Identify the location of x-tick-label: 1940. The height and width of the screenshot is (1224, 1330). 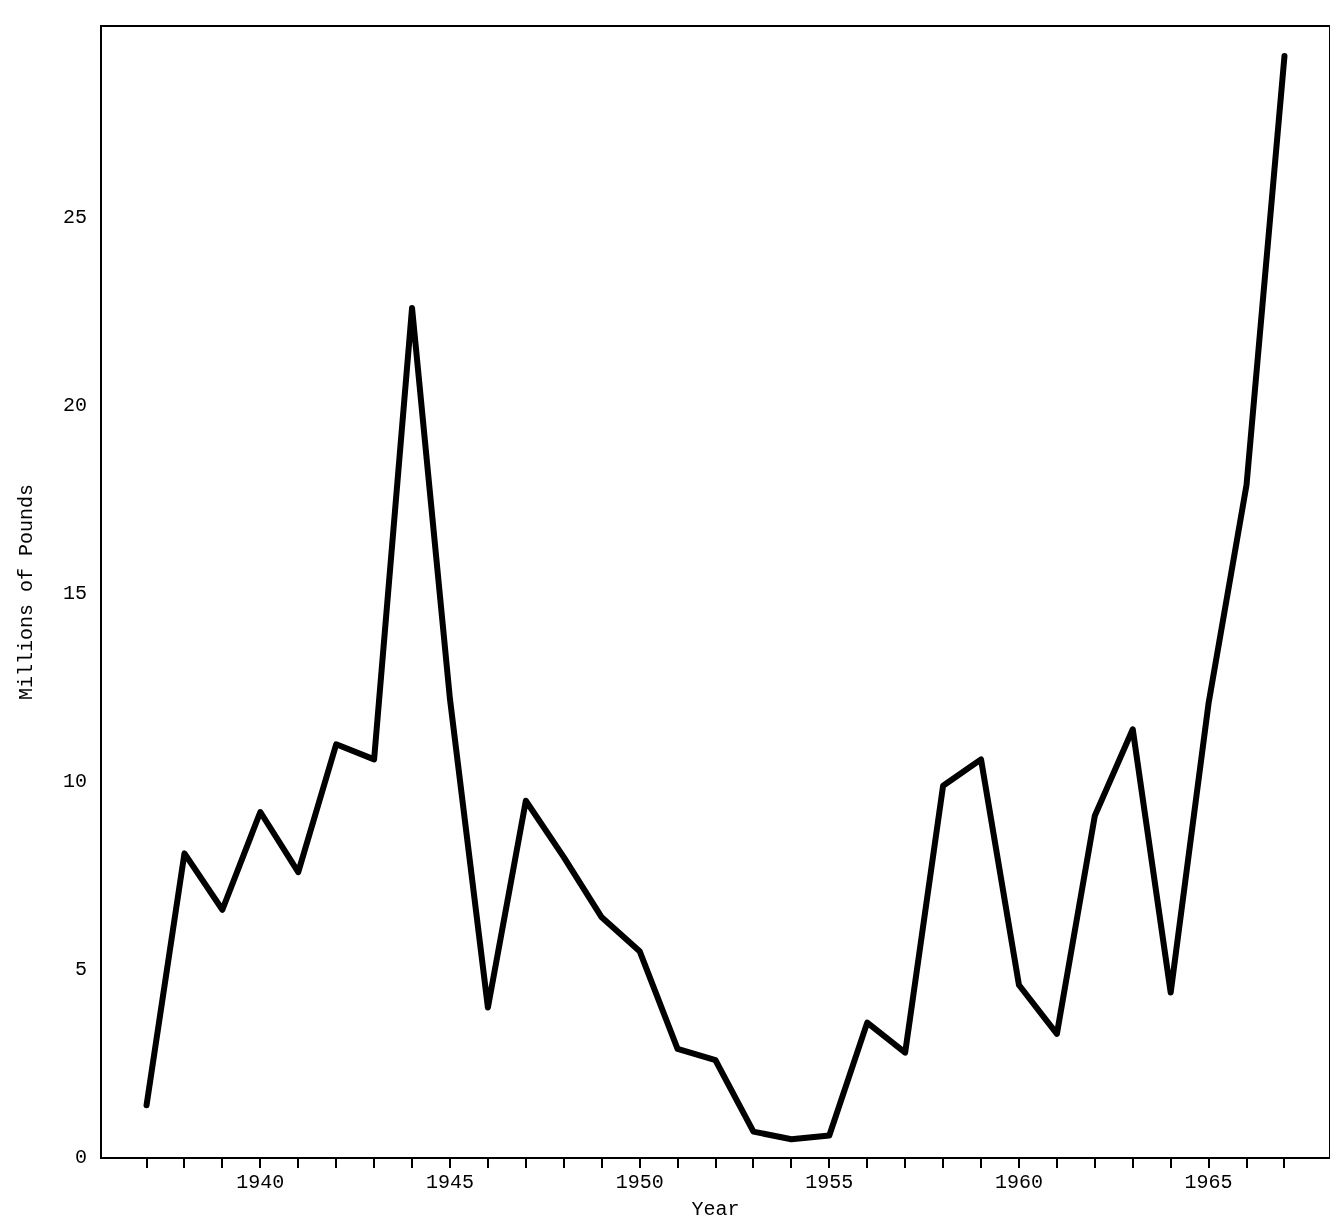
(260, 1183).